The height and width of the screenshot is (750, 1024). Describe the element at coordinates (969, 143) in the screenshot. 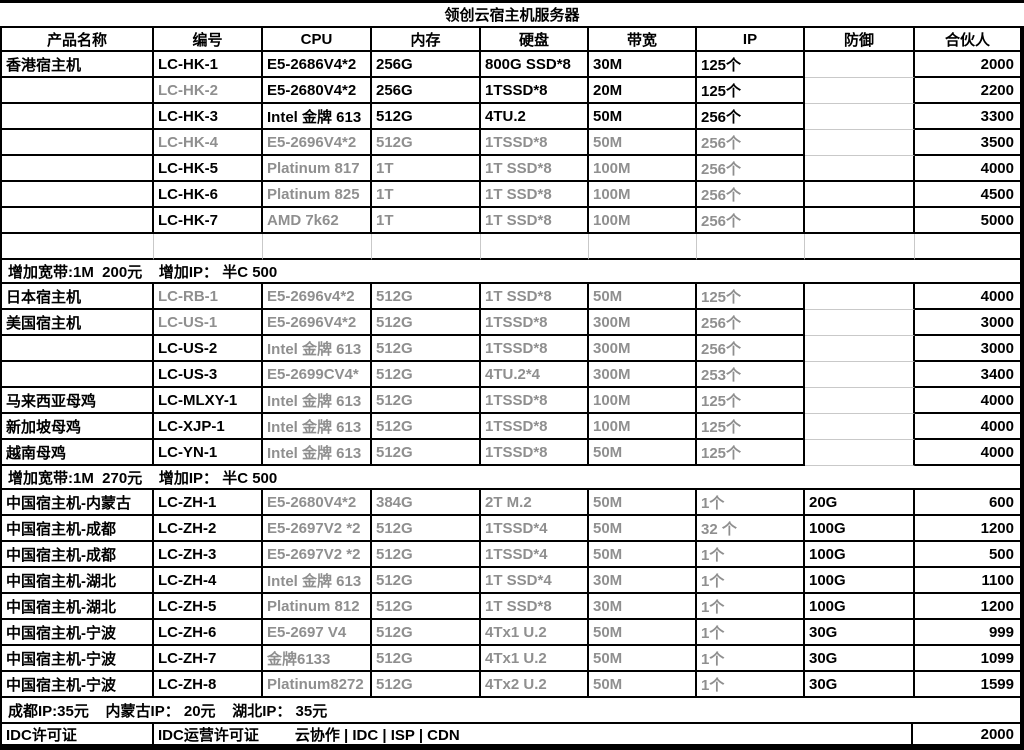

I see `cell-price: 3500` at that location.